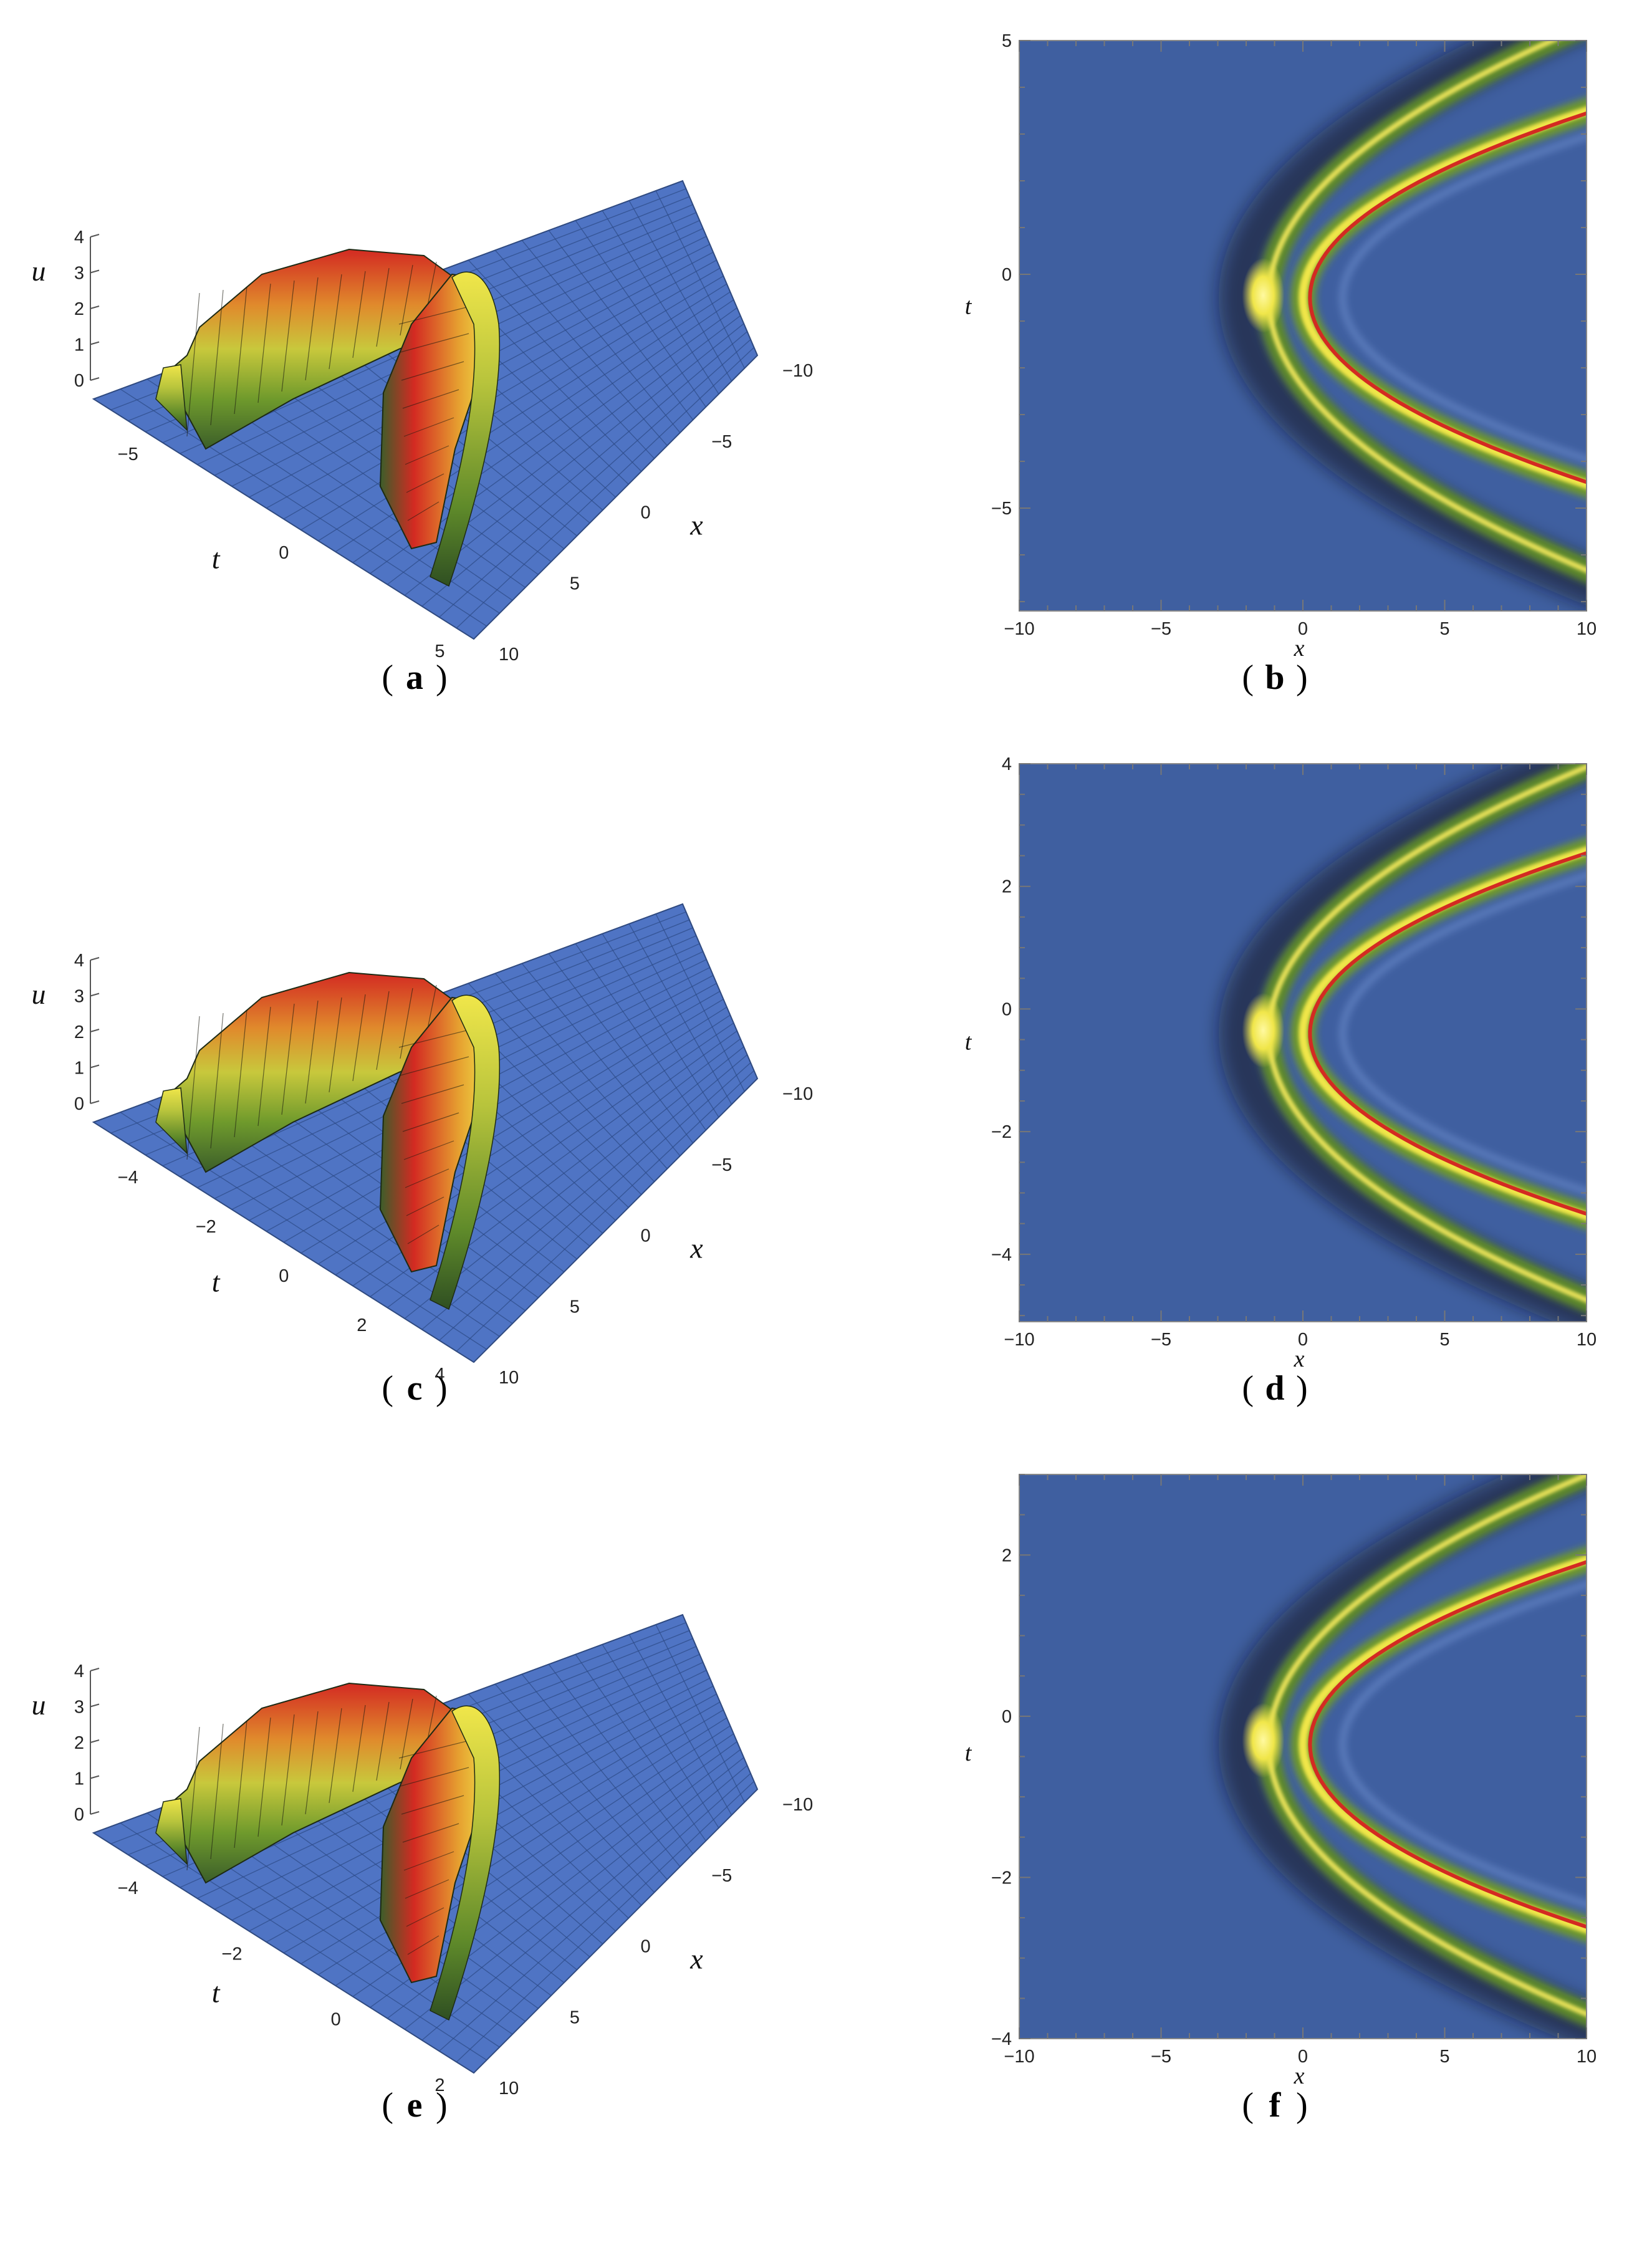  I want to click on caption-f: (f), so click(1274, 2105).